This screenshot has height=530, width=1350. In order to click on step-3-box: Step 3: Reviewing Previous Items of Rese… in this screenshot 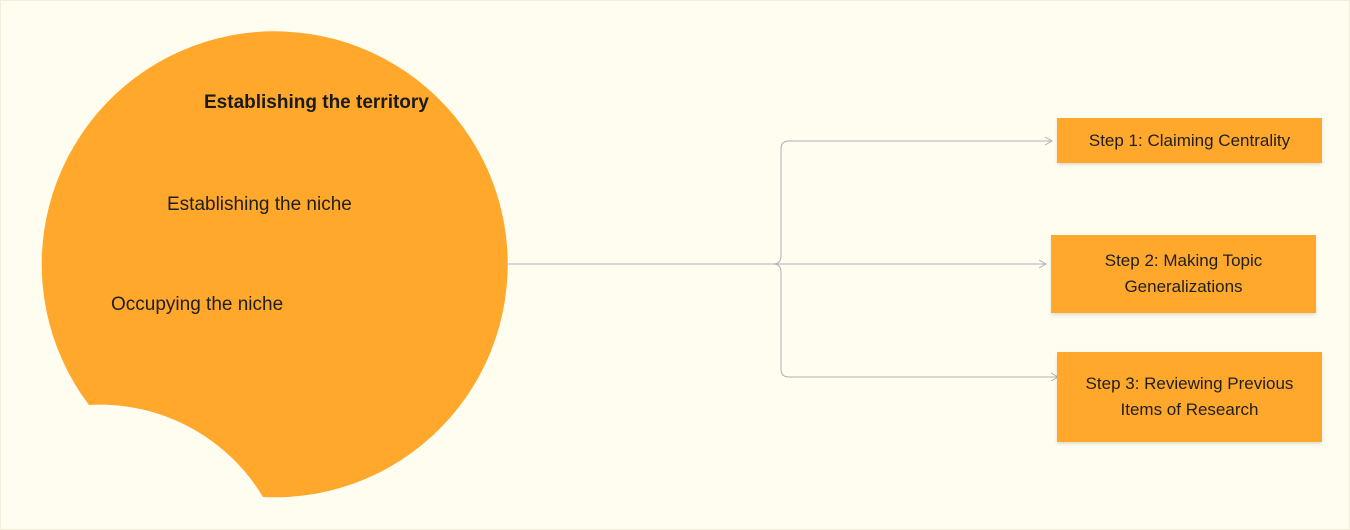, I will do `click(1189, 397)`.